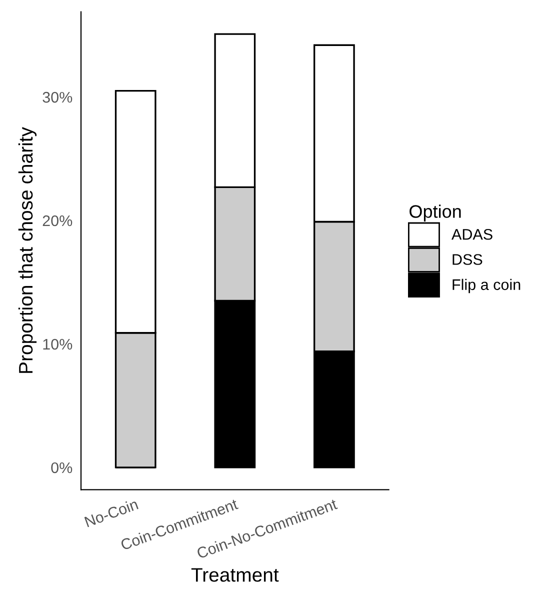  I want to click on y-tick-label: 0%, so click(61, 468).